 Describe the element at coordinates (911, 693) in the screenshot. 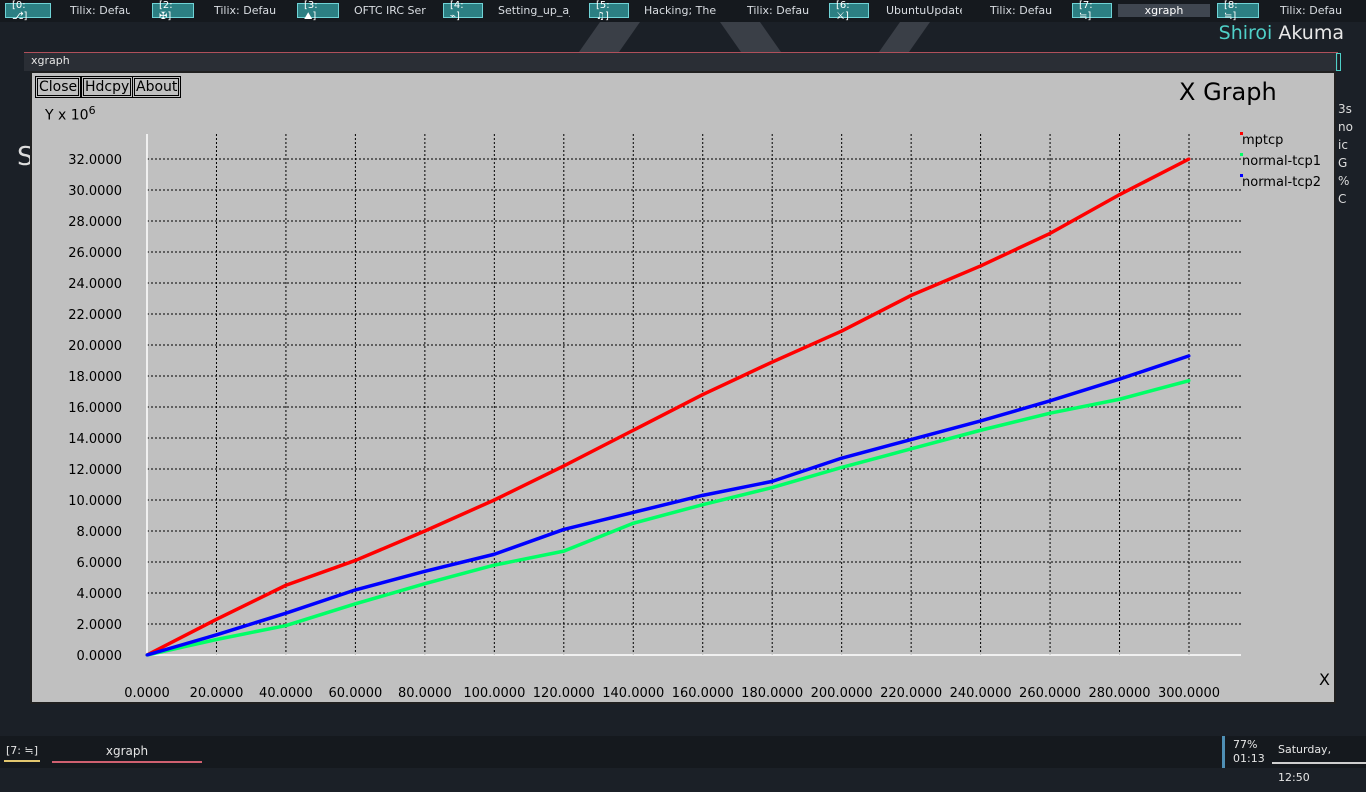

I see `x-tick-label: 220.0000` at that location.